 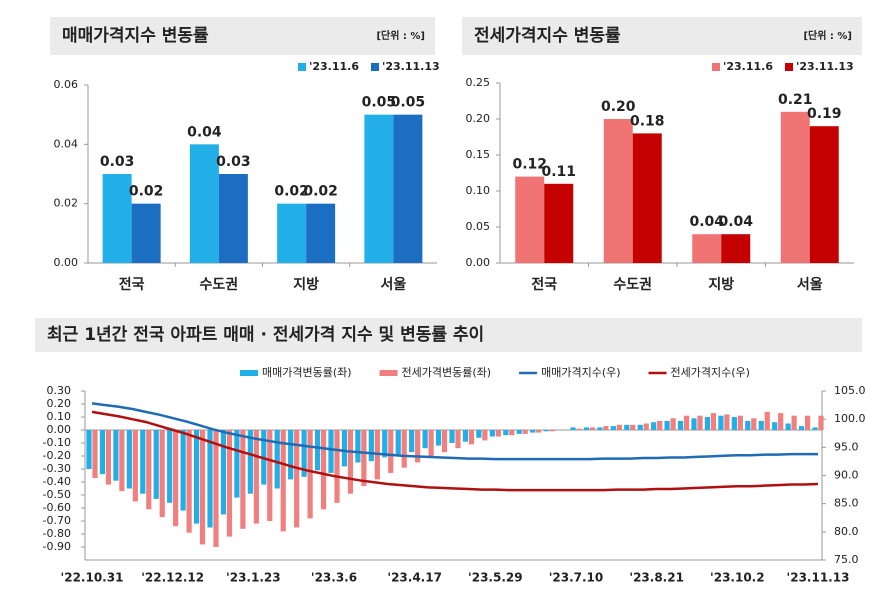 What do you see at coordinates (846, 531) in the screenshot?
I see `y2-tick-label: 80.0` at bounding box center [846, 531].